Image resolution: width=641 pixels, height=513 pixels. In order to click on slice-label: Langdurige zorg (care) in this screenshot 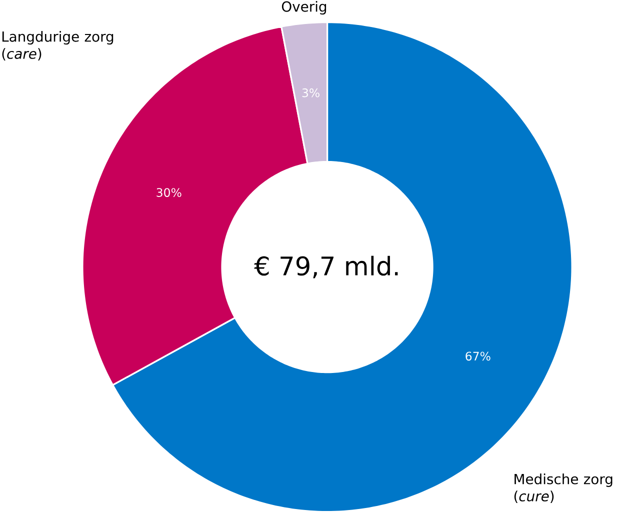, I will do `click(58, 46)`.